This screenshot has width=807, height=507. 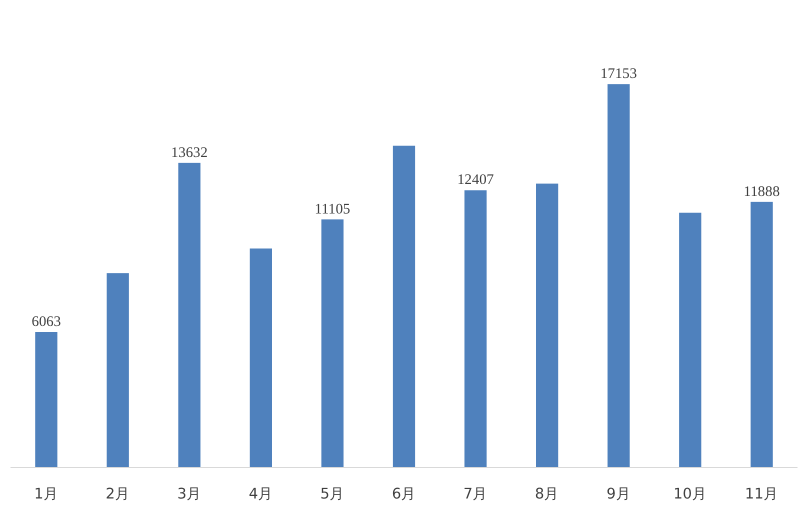 What do you see at coordinates (189, 494) in the screenshot?
I see `x-tick-label: 3月` at bounding box center [189, 494].